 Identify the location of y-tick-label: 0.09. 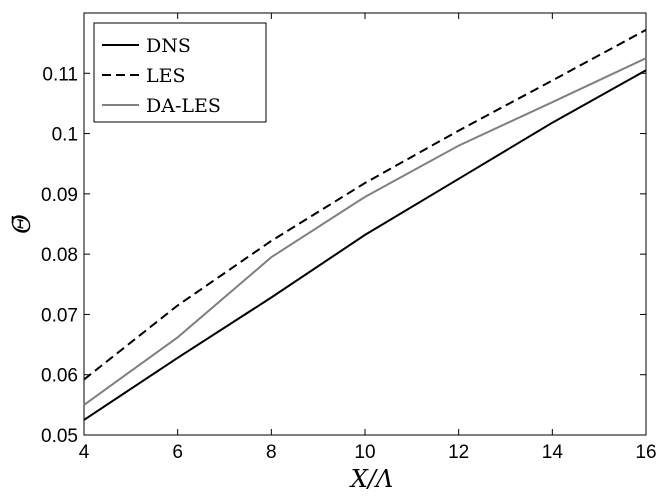
(59, 195).